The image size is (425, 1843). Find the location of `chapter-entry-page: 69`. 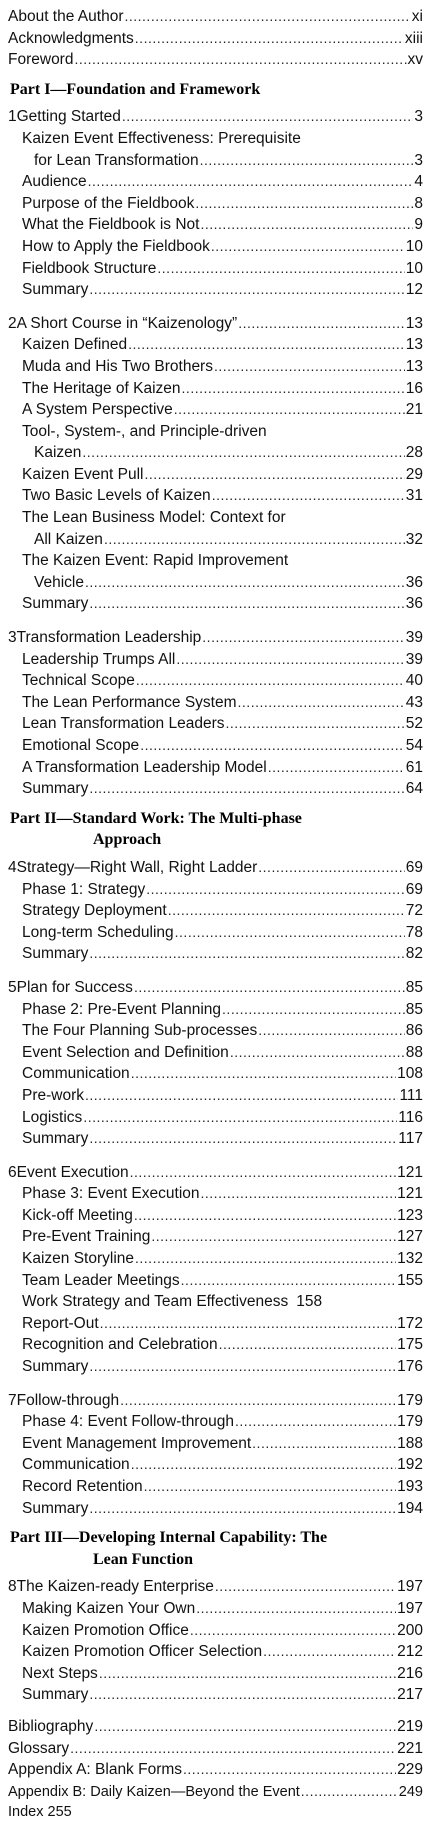

chapter-entry-page: 69 is located at coordinates (414, 867).